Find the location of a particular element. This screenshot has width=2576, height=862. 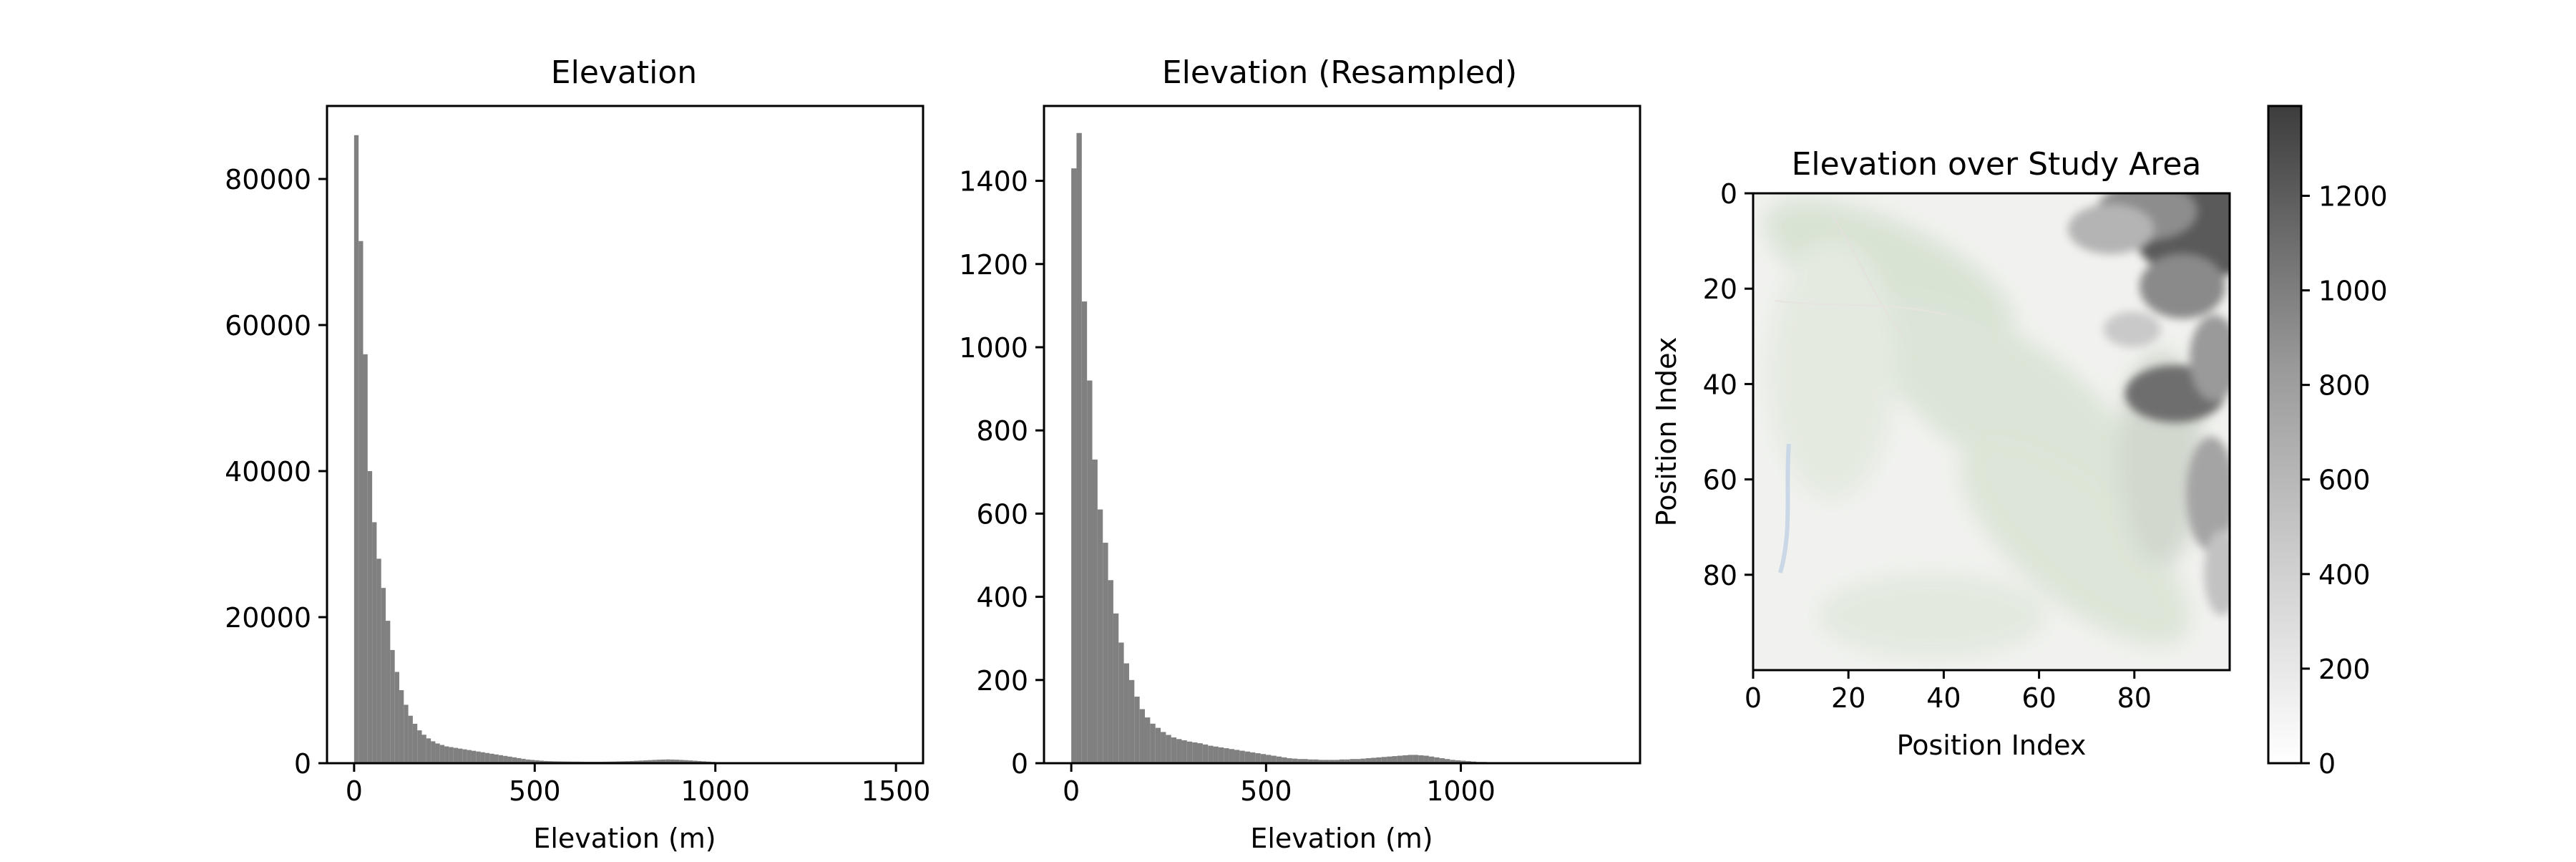

y-tick-label: 400 is located at coordinates (1002, 598).